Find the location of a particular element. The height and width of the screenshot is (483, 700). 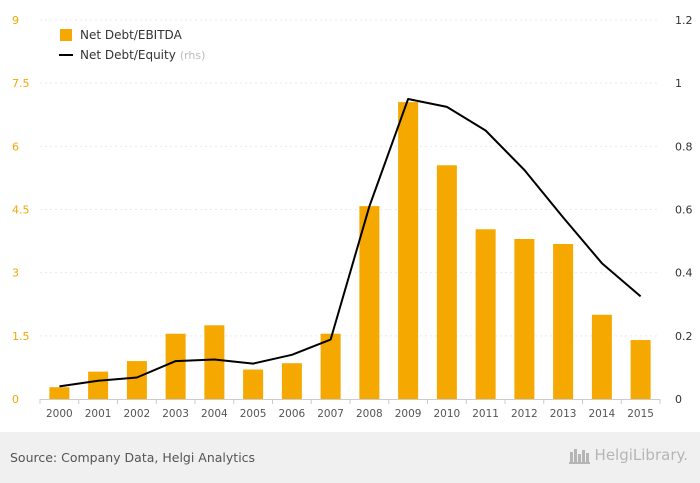

y-left-tick-label: 0 is located at coordinates (15, 399).